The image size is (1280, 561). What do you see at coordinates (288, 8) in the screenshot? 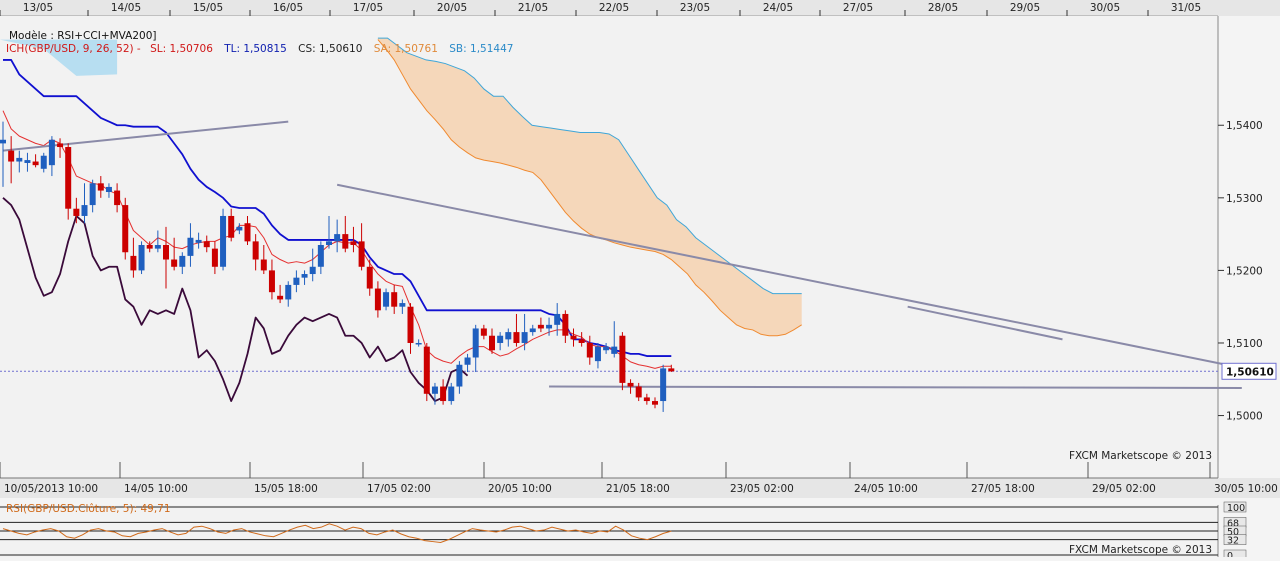
I see `top-date-label: 16/05` at bounding box center [288, 8].